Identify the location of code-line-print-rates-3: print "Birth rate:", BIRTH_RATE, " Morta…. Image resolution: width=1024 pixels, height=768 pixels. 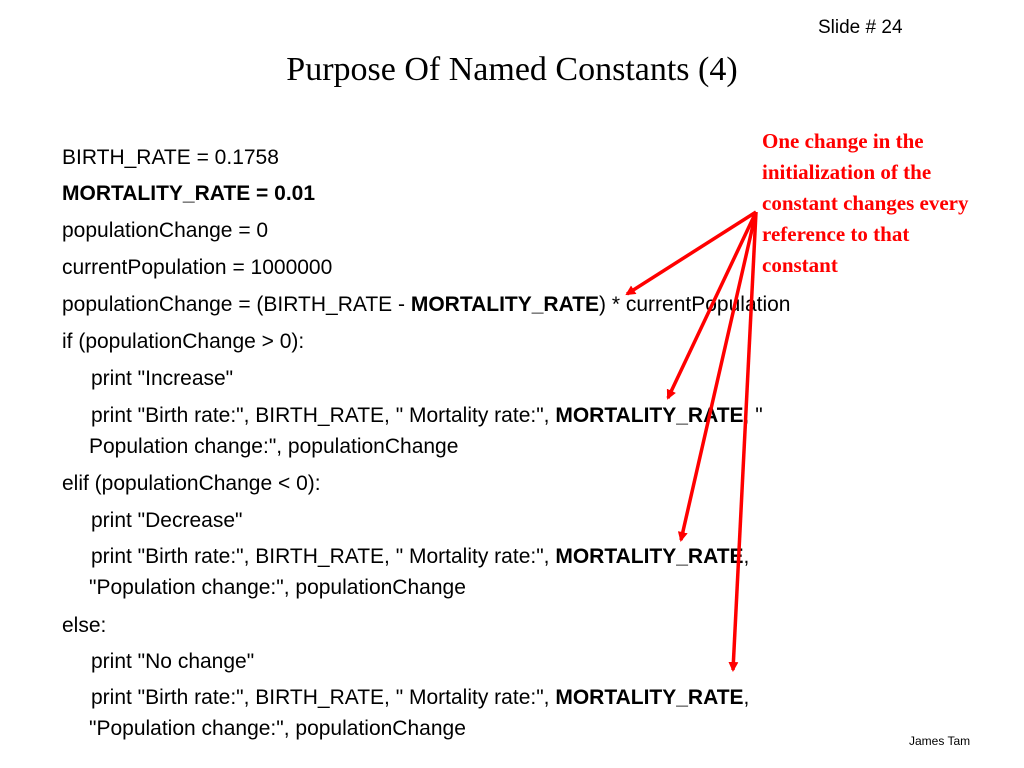
(420, 698).